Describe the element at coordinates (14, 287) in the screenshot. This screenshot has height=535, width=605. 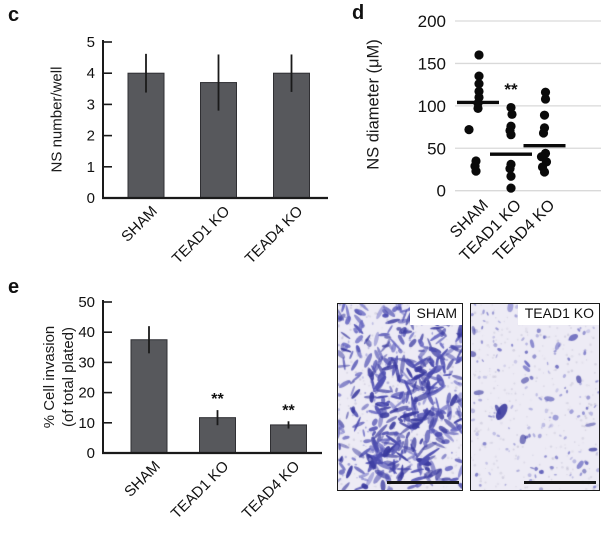
I see `panel-e-letter: e` at that location.